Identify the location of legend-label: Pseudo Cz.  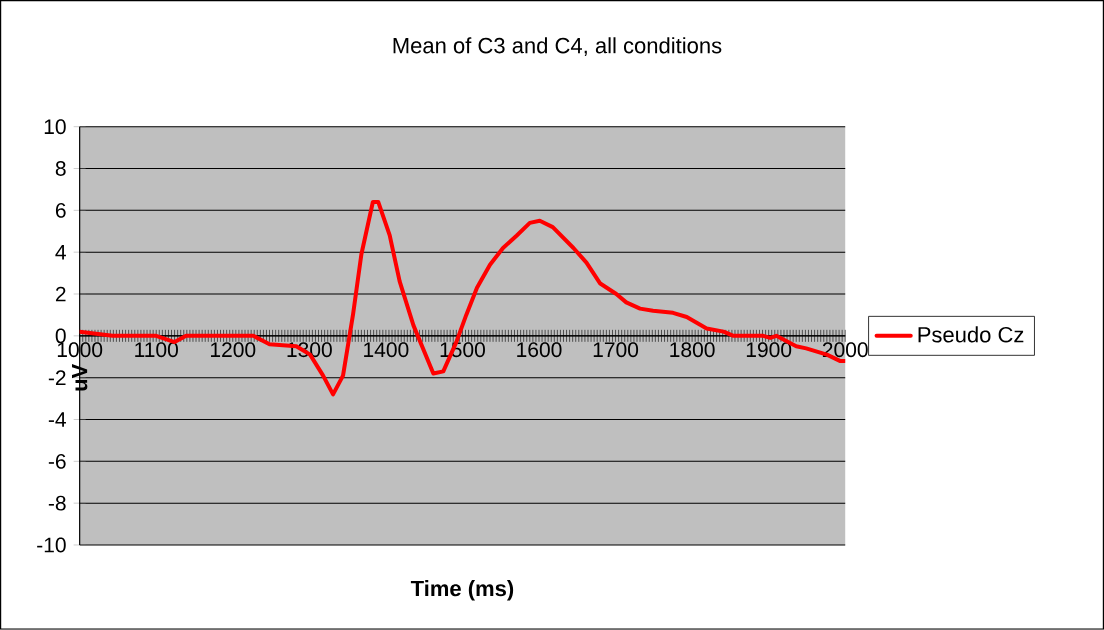
(971, 334).